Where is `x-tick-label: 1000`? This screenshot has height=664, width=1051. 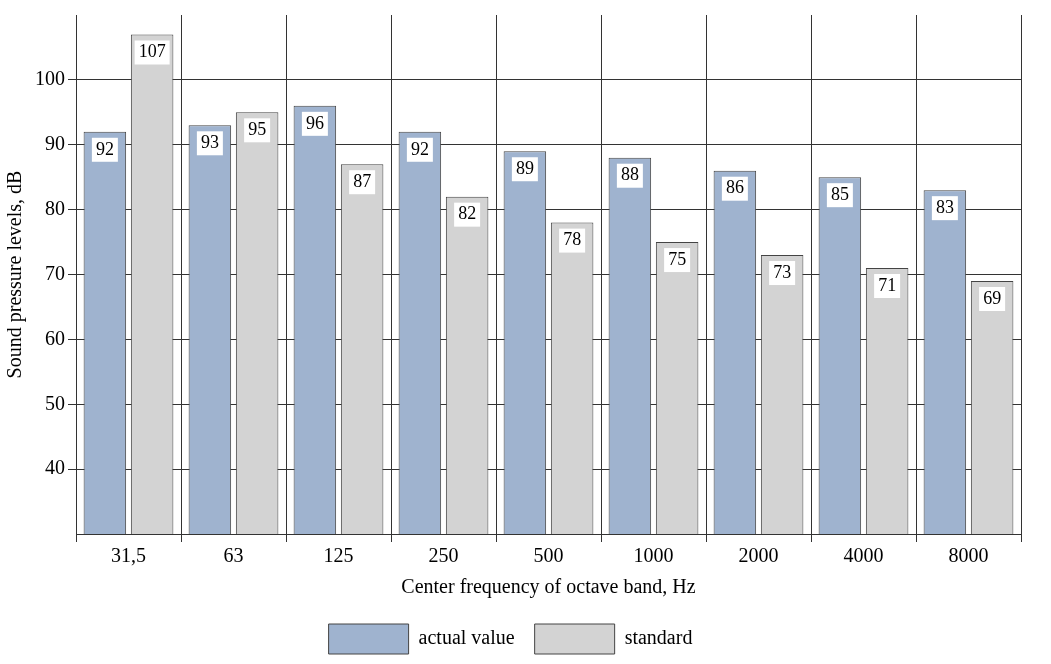
x-tick-label: 1000 is located at coordinates (653, 555).